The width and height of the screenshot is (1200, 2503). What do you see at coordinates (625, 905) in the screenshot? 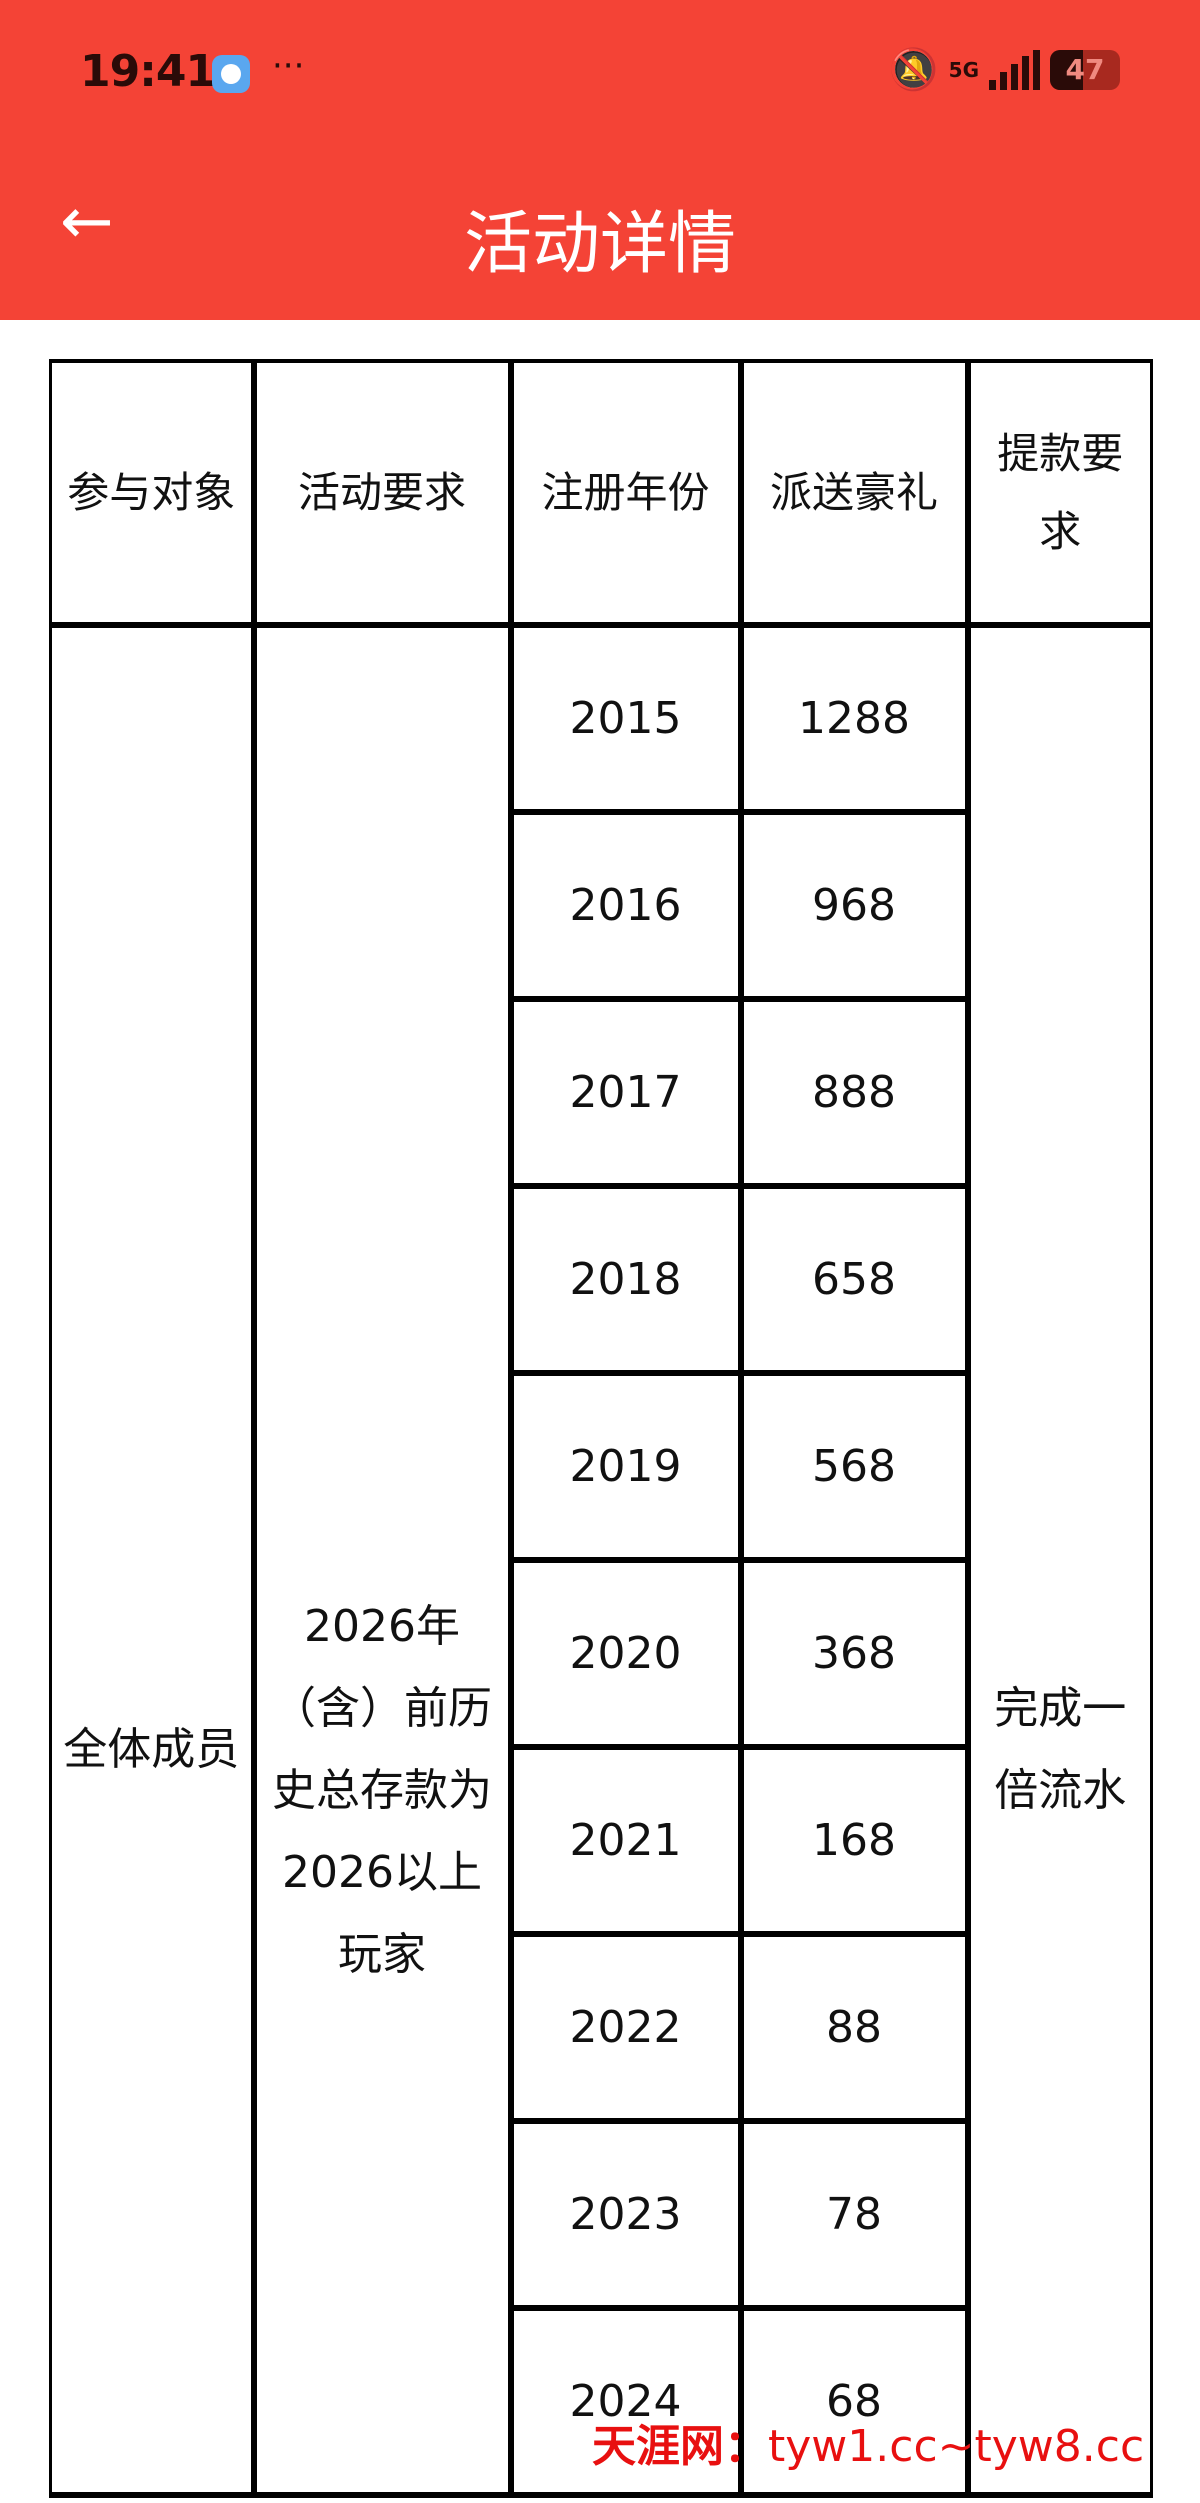
I see `year-cell: 2016` at bounding box center [625, 905].